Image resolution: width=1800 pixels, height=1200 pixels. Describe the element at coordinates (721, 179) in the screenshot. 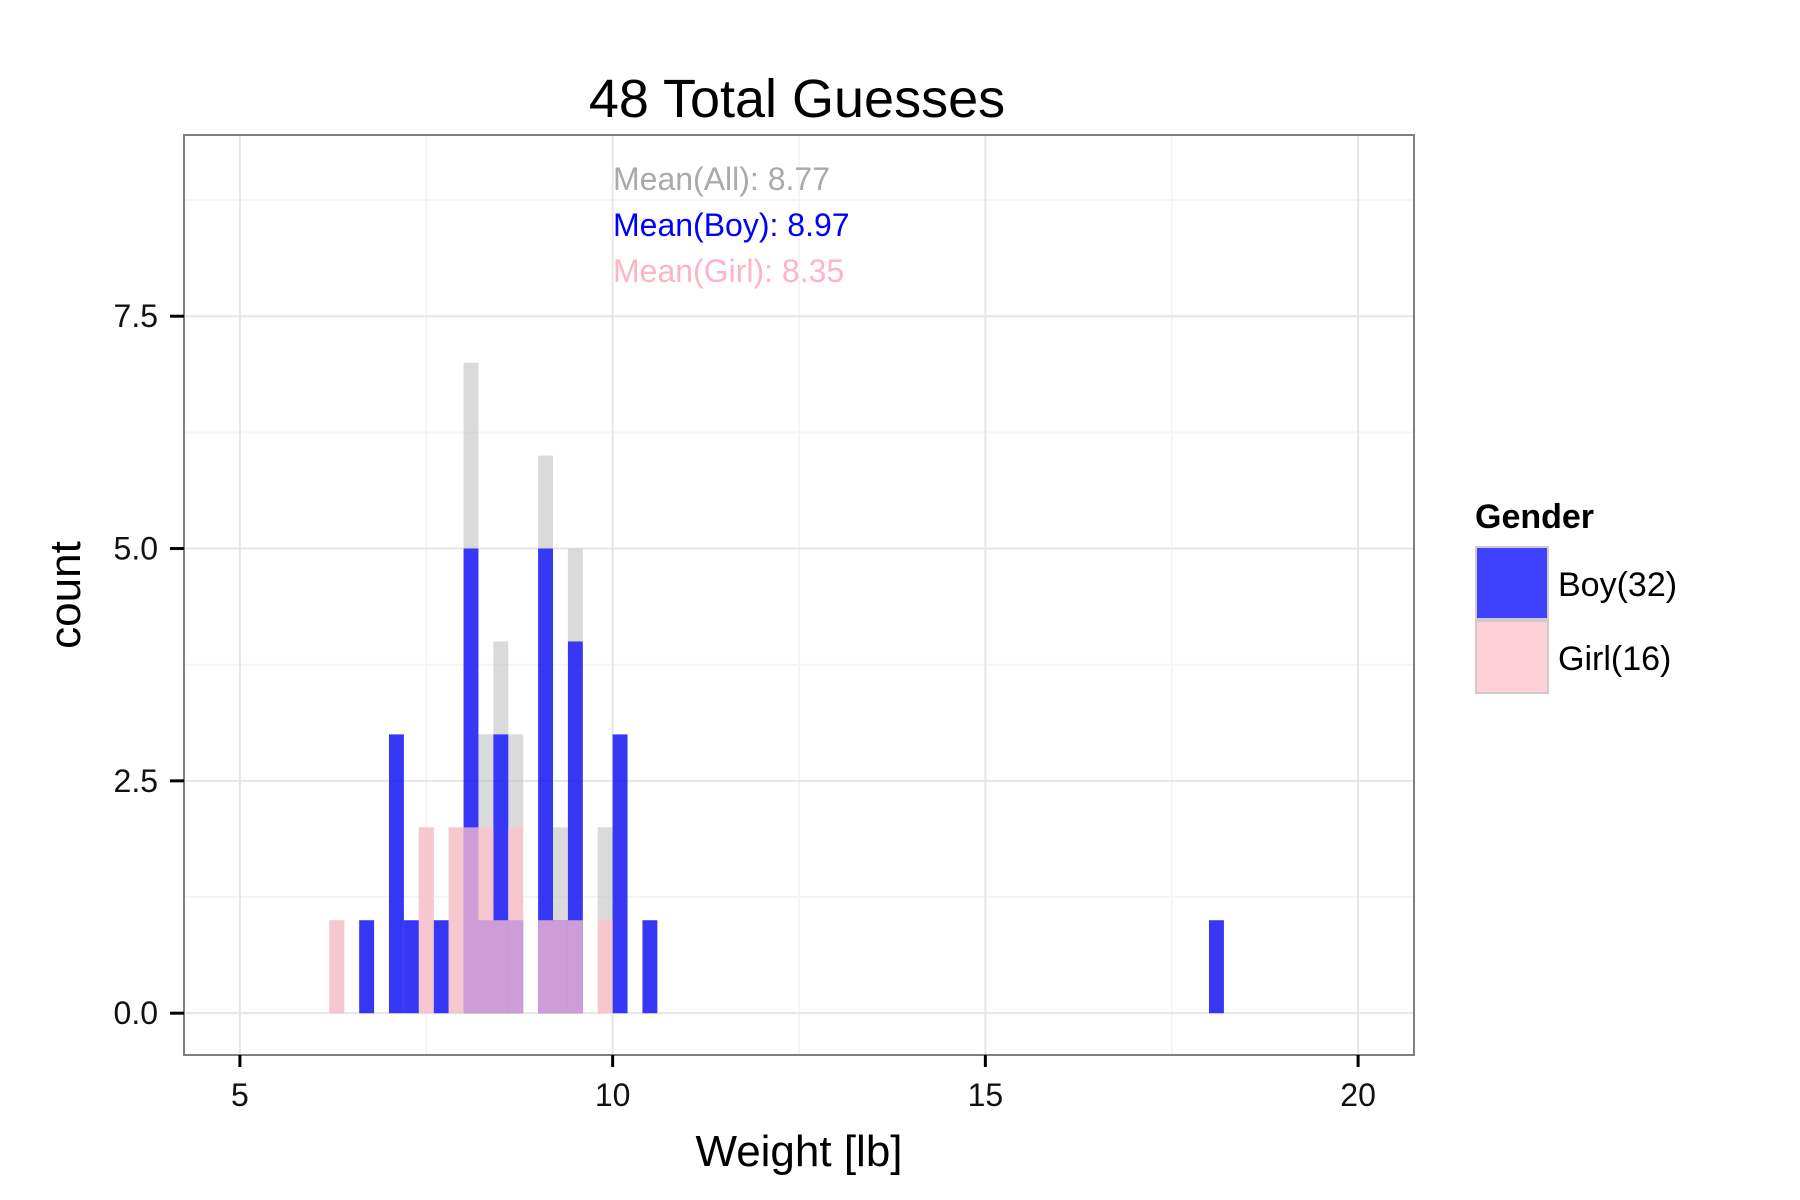

I see `mean-annotation: Mean(All): 8.77` at that location.